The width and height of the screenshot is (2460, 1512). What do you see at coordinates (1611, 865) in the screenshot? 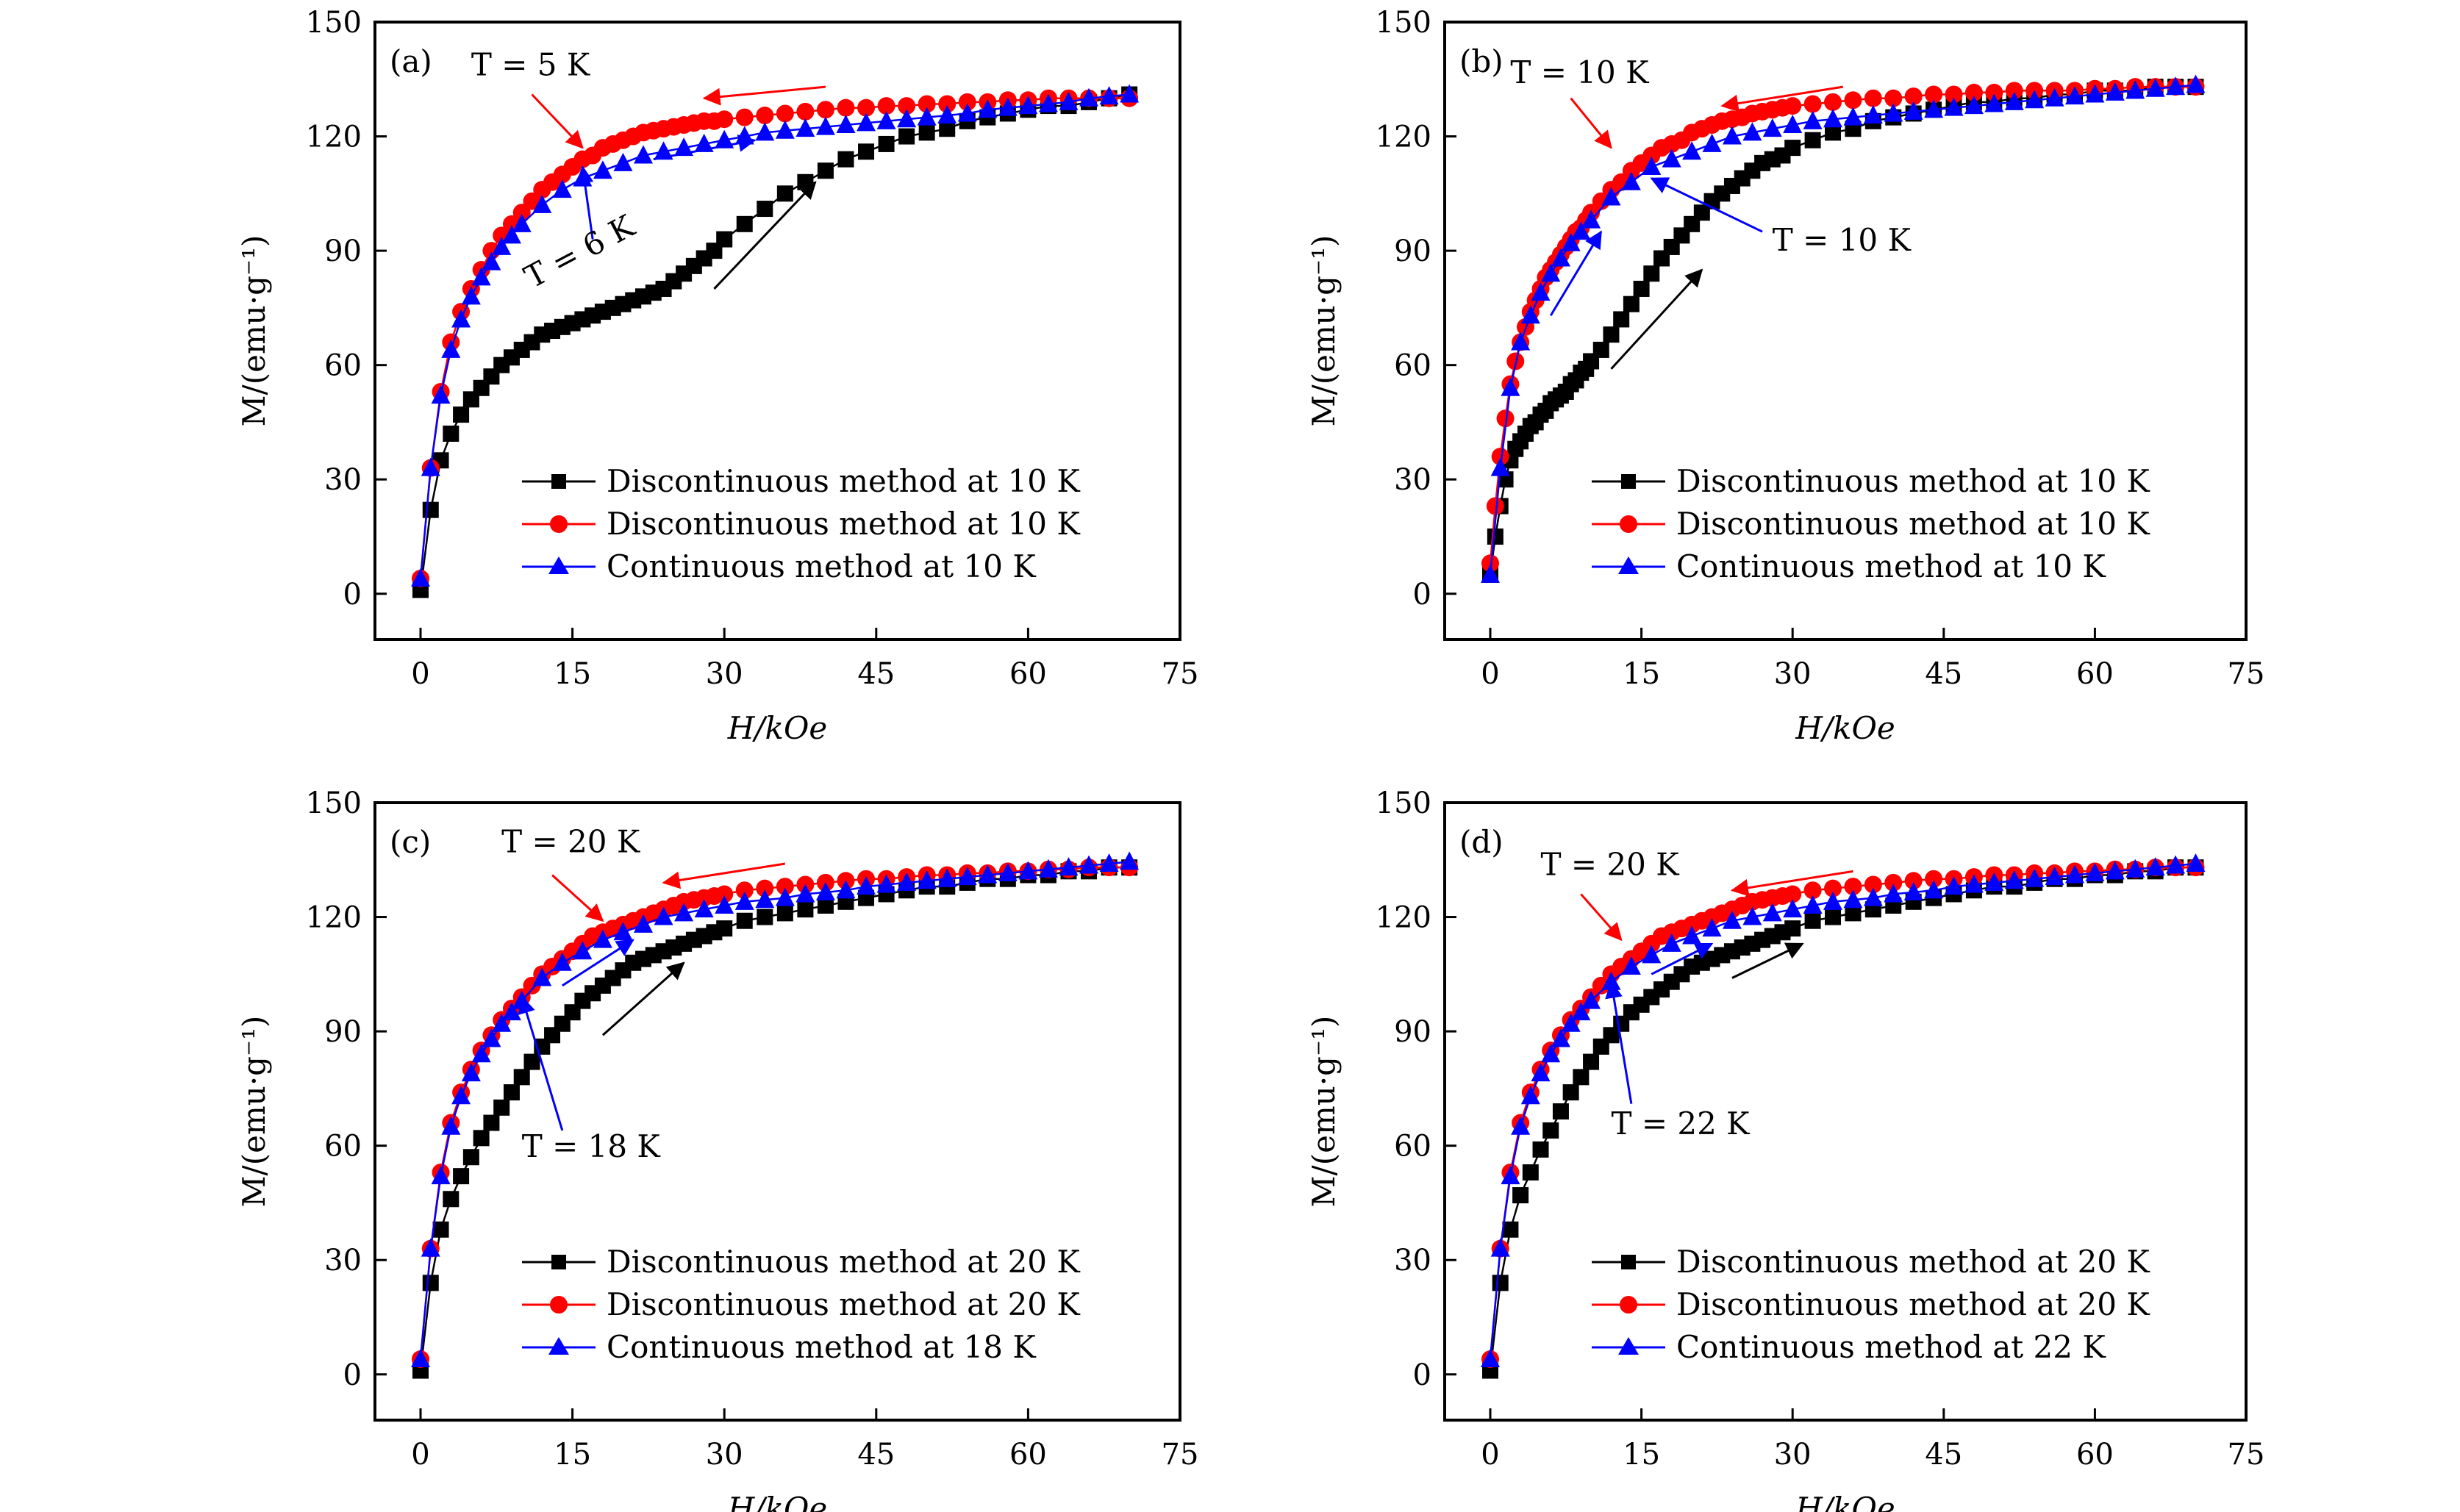
I see `annotation-label: T = 20 K` at bounding box center [1611, 865].